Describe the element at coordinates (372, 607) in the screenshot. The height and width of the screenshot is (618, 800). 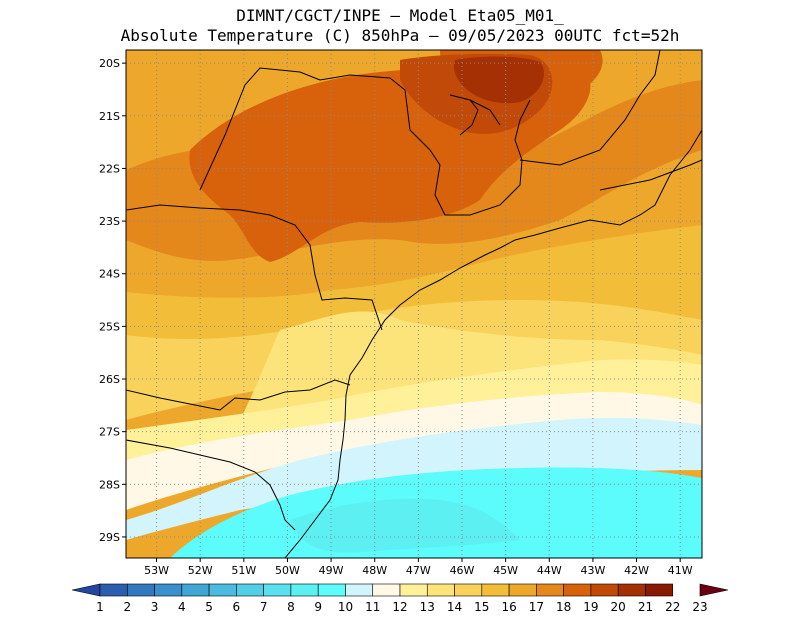
I see `colorbar-label: 11` at that location.